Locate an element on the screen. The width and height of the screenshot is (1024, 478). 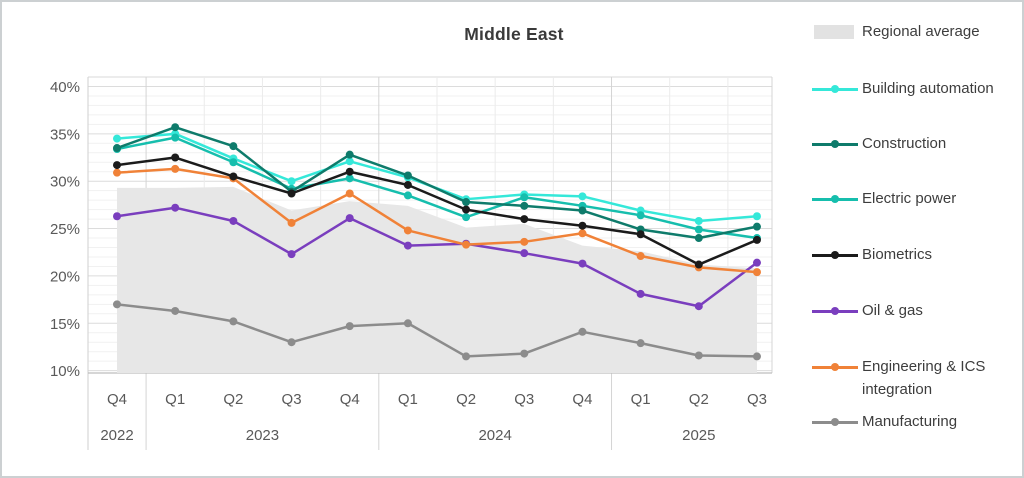
legend-label: Electric power is located at coordinates (909, 198).